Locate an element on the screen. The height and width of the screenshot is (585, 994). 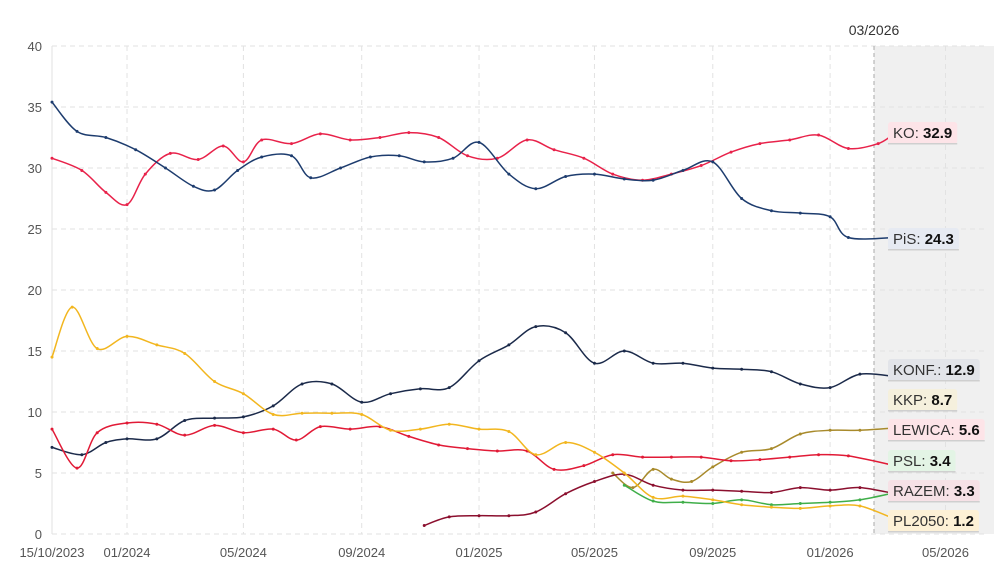
party-name: KONF. is located at coordinates (915, 370).